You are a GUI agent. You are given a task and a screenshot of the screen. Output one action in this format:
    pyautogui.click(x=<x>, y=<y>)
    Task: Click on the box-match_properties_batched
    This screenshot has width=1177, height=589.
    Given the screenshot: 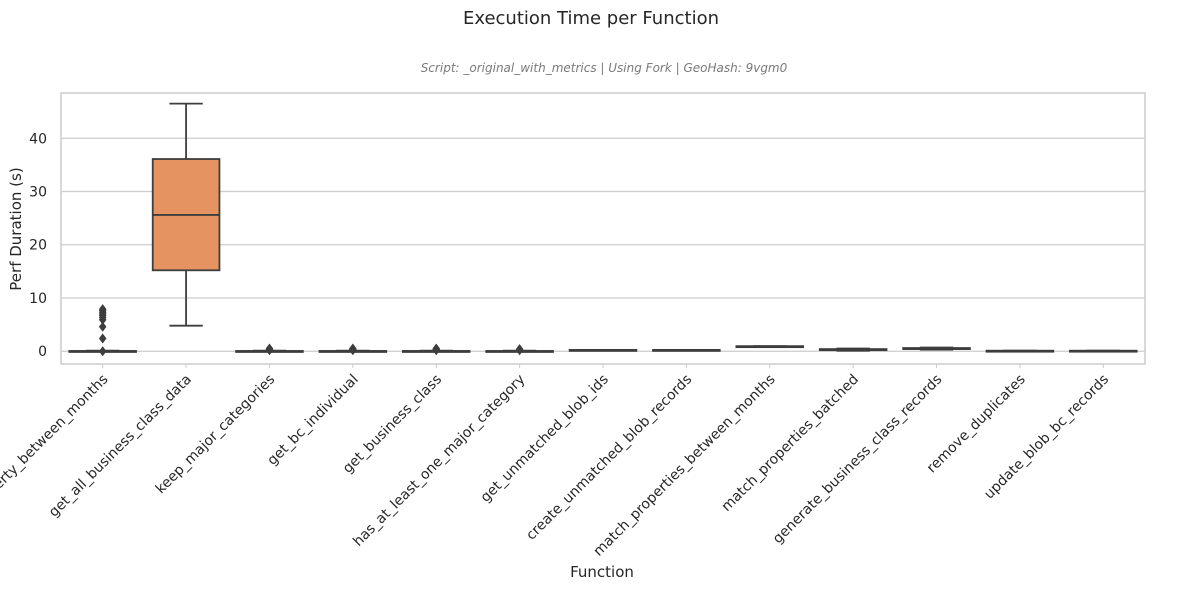 What is the action you would take?
    pyautogui.click(x=853, y=349)
    